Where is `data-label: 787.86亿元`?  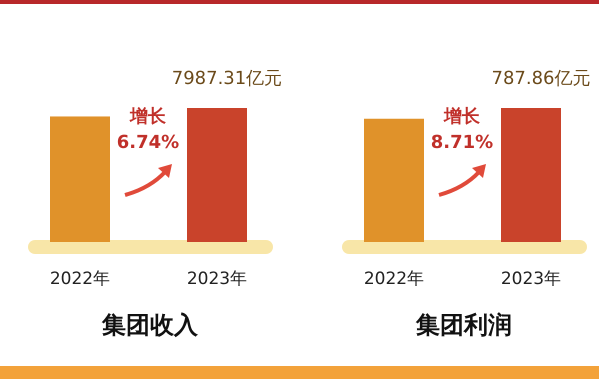
data-label: 787.86亿元 is located at coordinates (541, 78).